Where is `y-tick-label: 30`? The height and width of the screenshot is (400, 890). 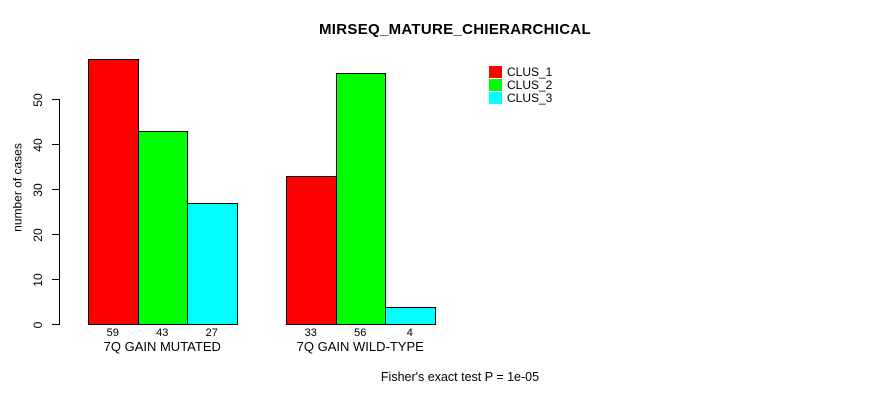 y-tick-label: 30 is located at coordinates (38, 189).